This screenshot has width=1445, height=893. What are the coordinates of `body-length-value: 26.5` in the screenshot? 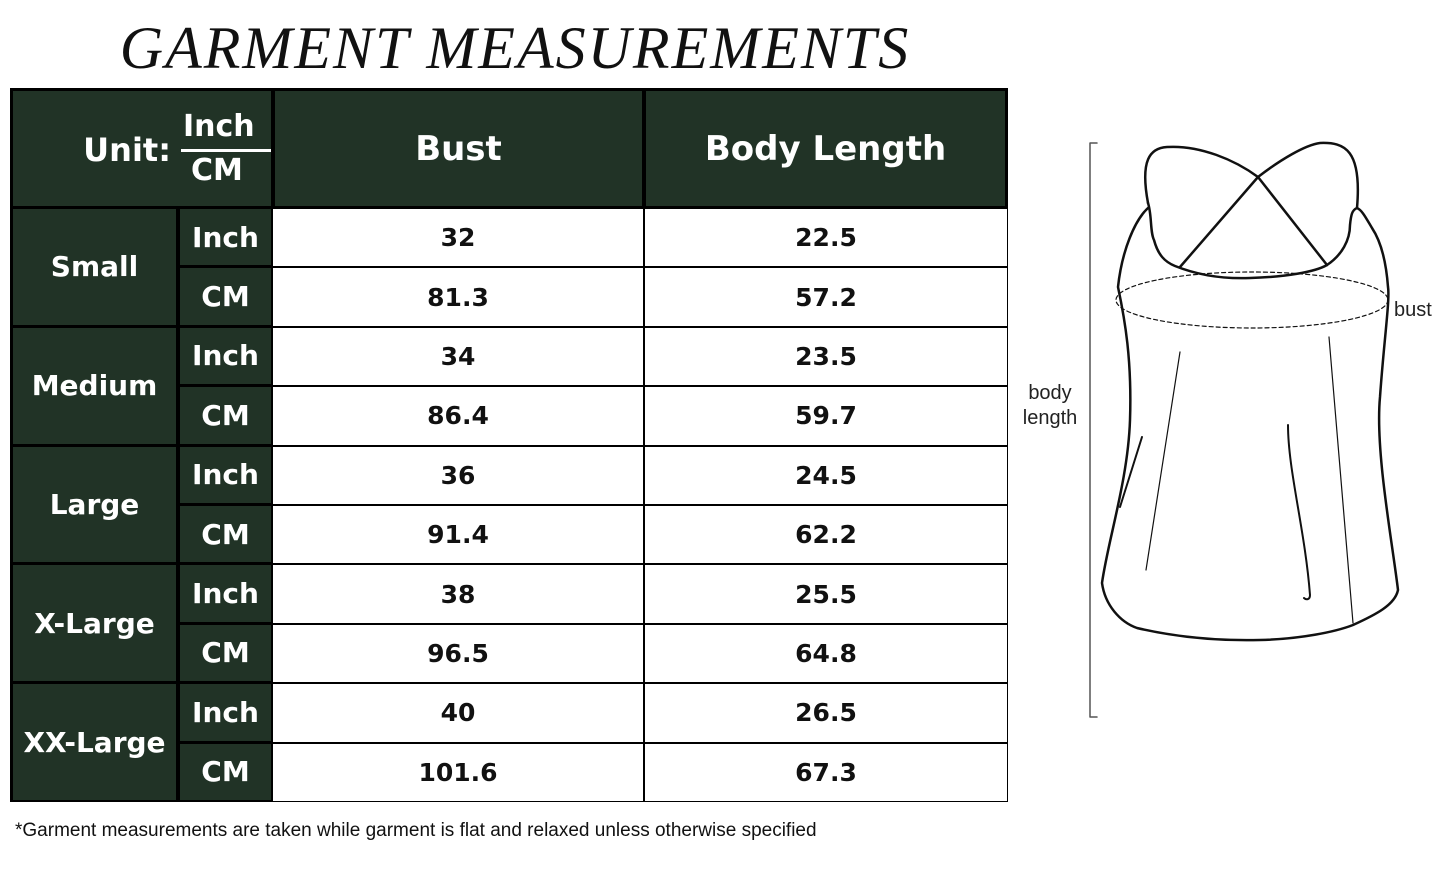 It's located at (826, 713).